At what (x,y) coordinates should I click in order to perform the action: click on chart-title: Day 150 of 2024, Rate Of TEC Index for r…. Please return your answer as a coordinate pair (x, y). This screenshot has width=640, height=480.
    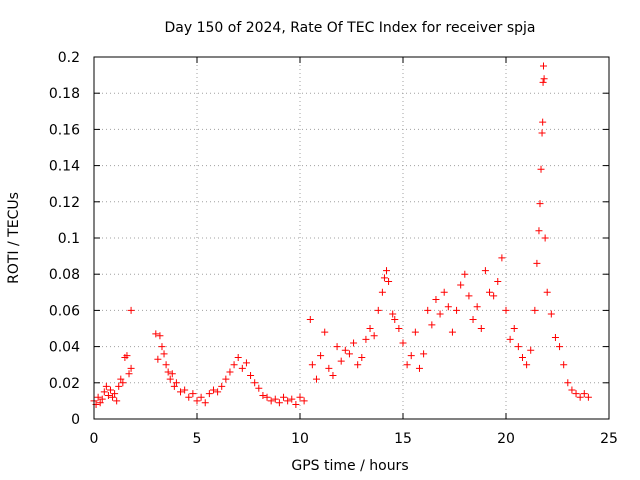
    Looking at the image, I should click on (349, 28).